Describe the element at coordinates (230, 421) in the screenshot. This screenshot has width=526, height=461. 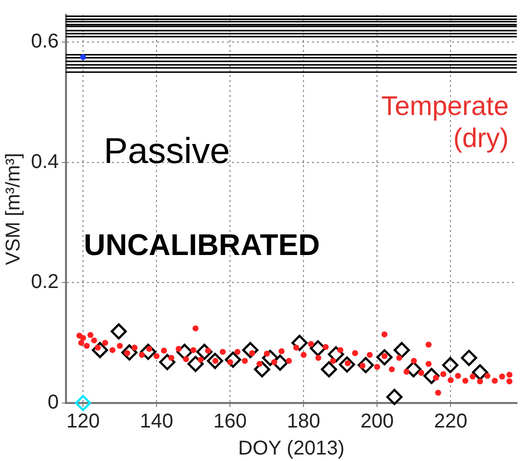
I see `x-tick-label: 160` at that location.